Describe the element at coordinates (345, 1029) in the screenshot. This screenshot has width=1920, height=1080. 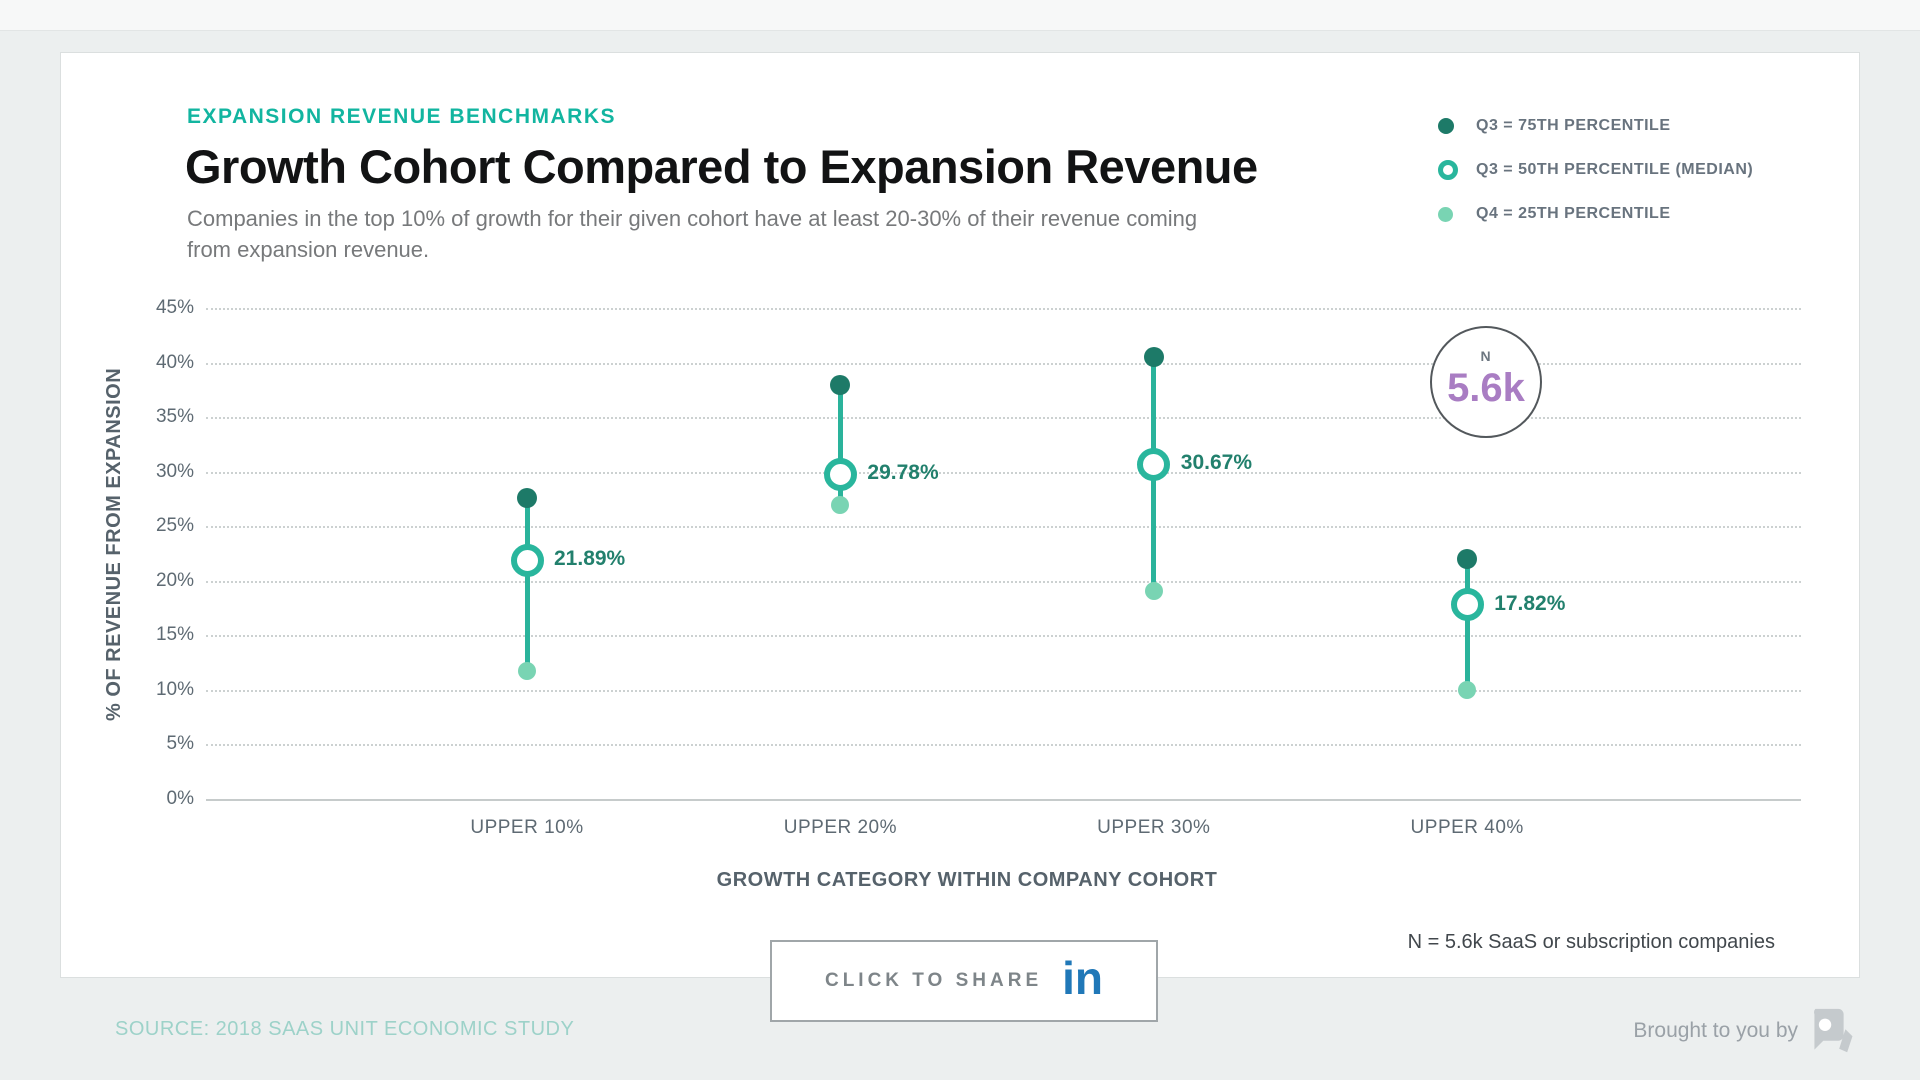
I see `source-citation: SOURCE: 2018 SAAS UNIT ECONOMIC STUDY` at that location.